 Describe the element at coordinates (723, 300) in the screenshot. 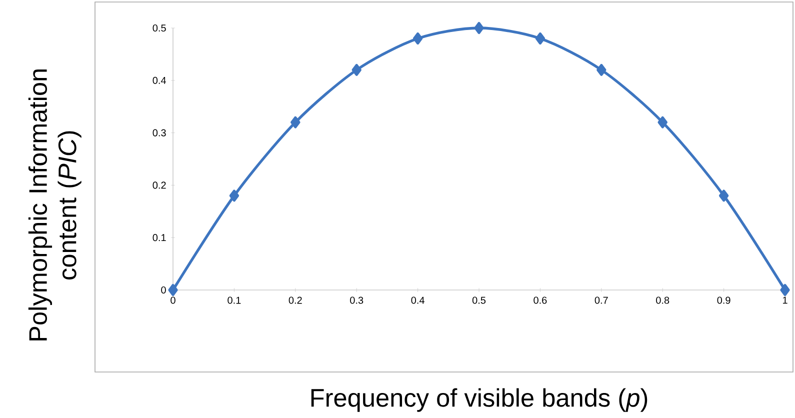

I see `x-tick-label: 0.9` at that location.